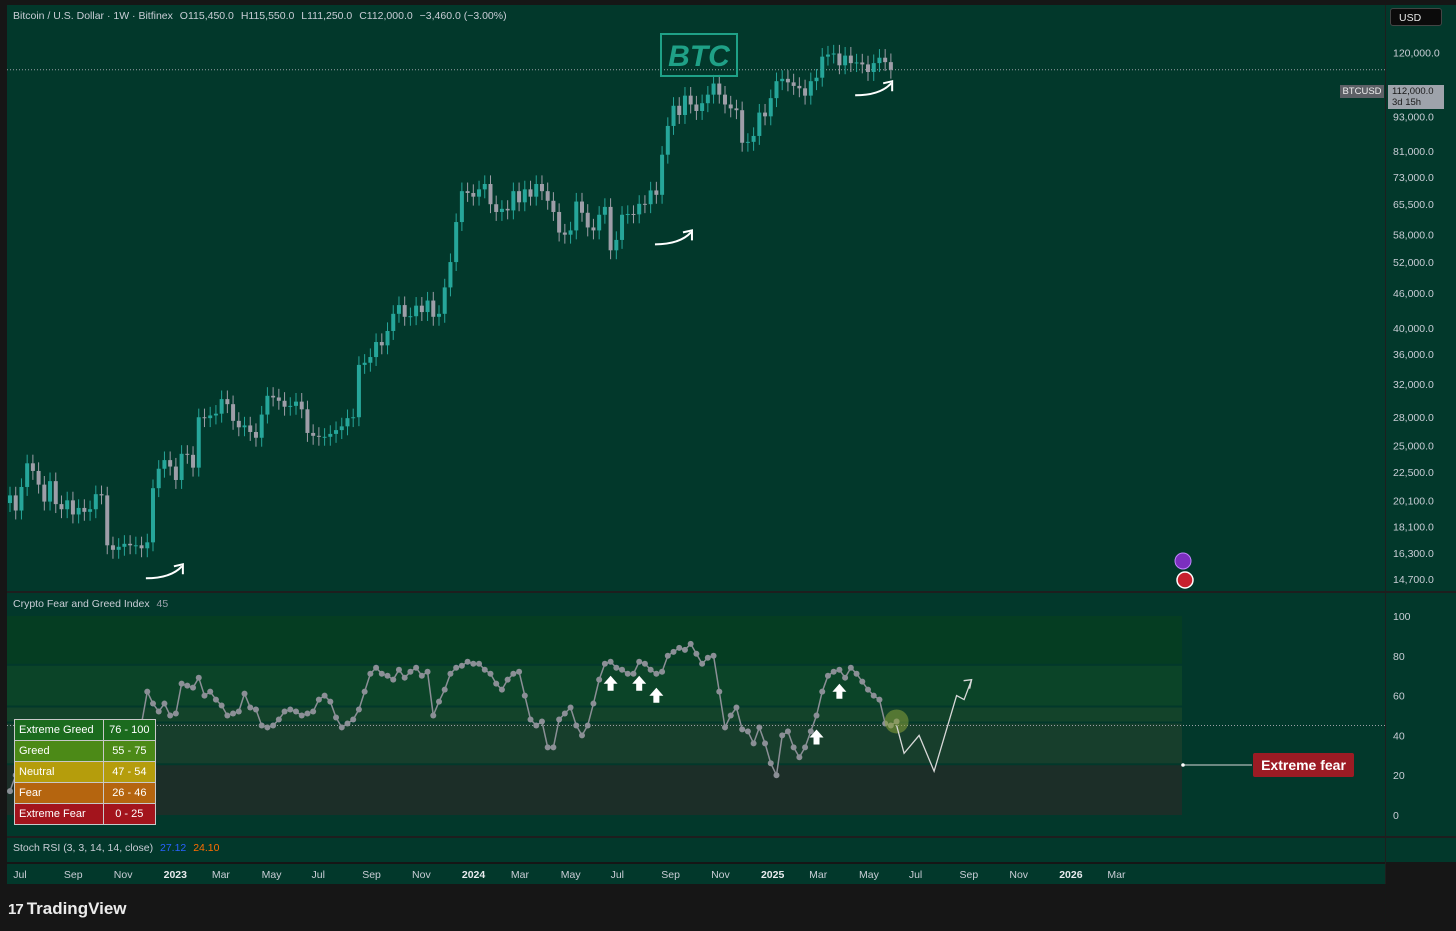 The width and height of the screenshot is (1456, 931). Describe the element at coordinates (1413, 294) in the screenshot. I see `price-tick-label: 46,000.0` at that location.